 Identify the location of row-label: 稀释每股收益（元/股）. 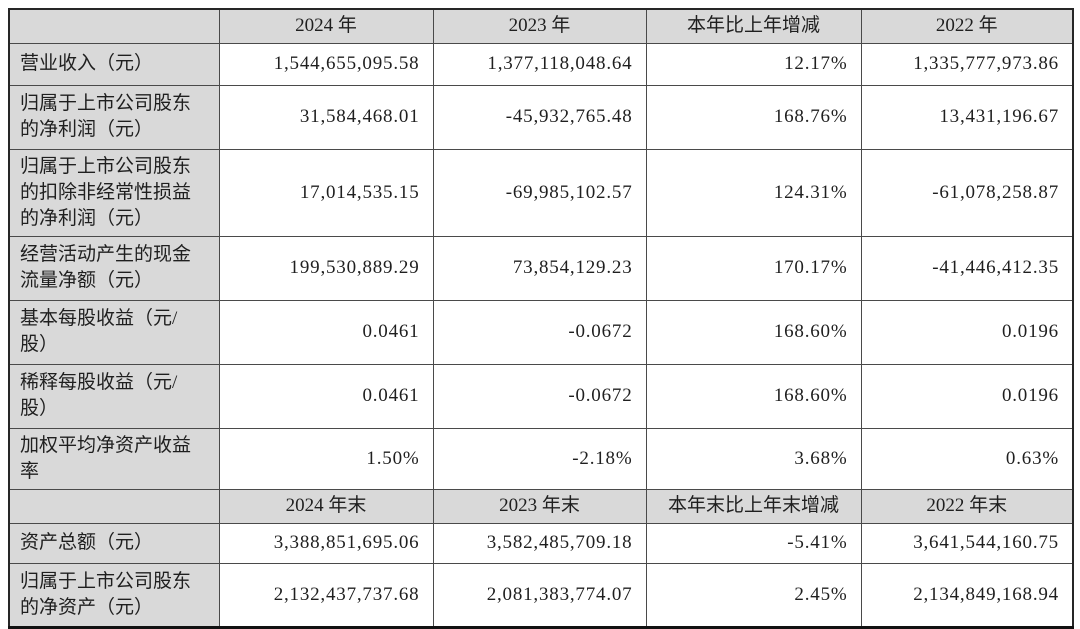
(114, 396).